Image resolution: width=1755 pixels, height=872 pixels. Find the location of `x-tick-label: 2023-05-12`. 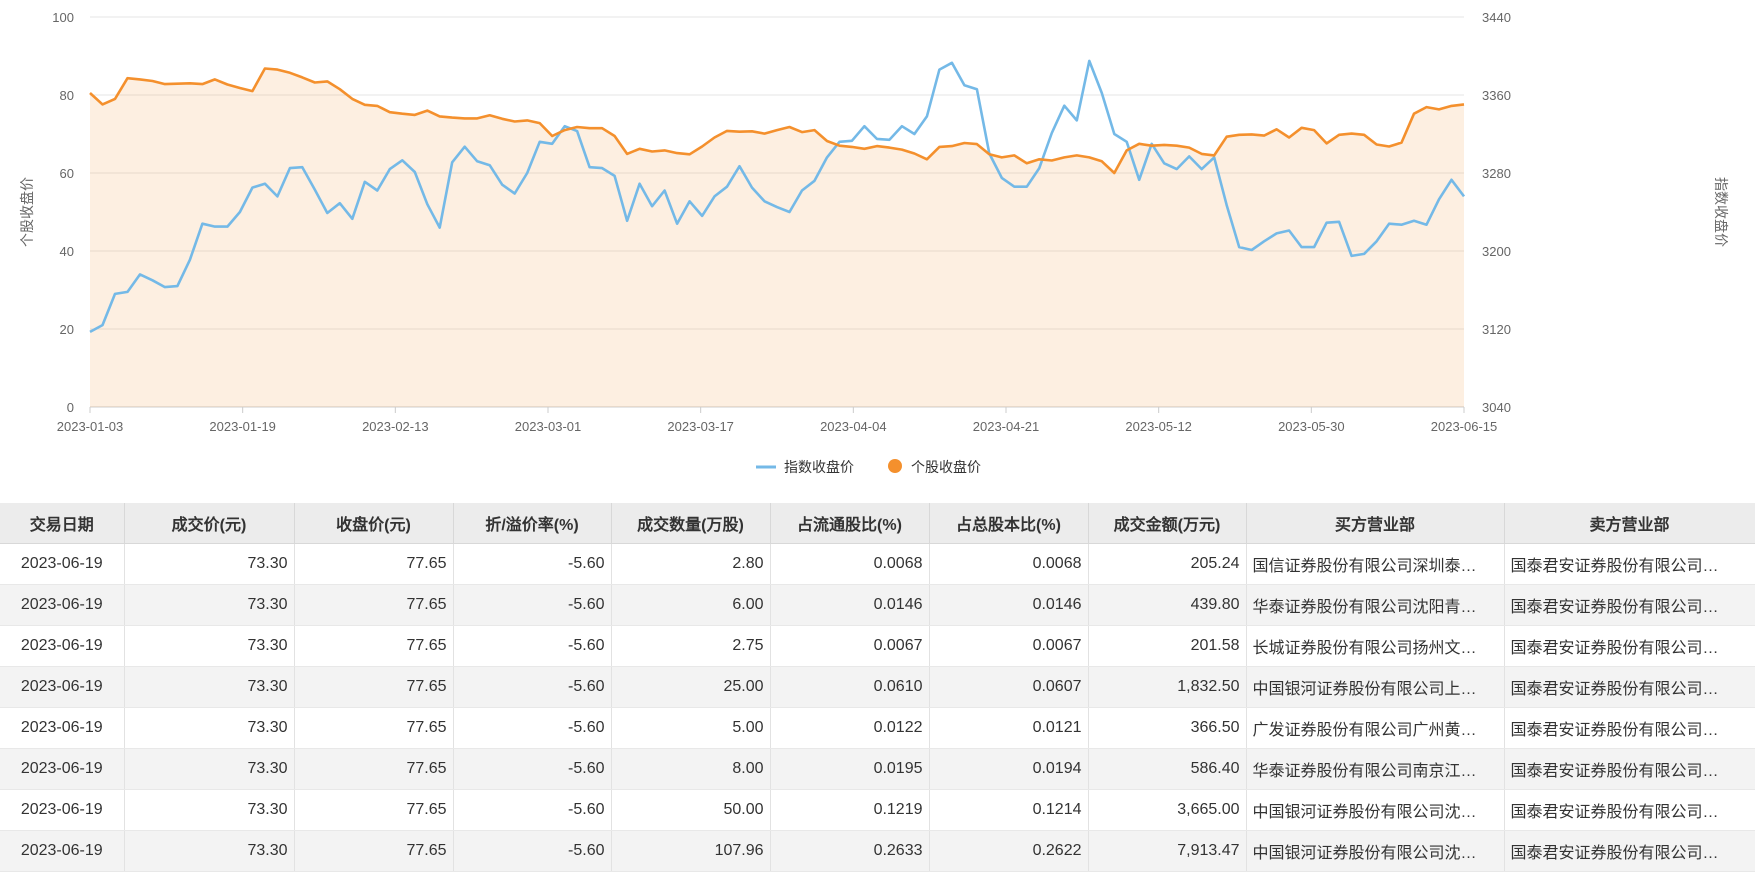

x-tick-label: 2023-05-12 is located at coordinates (1158, 426).